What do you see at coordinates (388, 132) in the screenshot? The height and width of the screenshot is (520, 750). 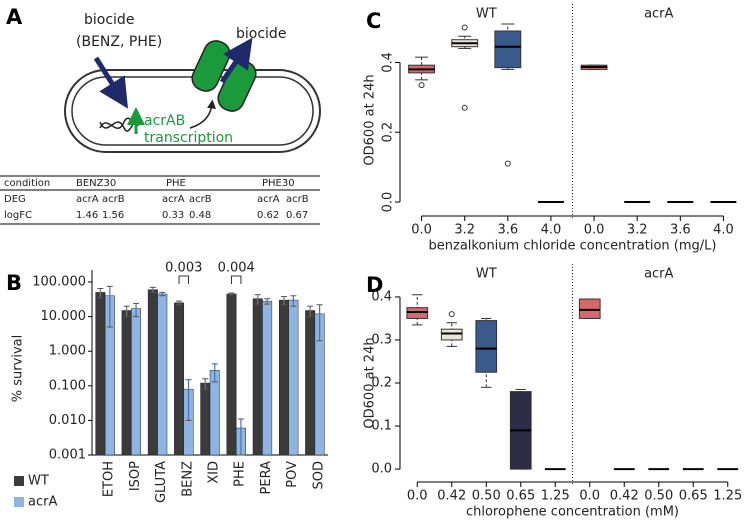 I see `y-tick-label: 0.2` at bounding box center [388, 132].